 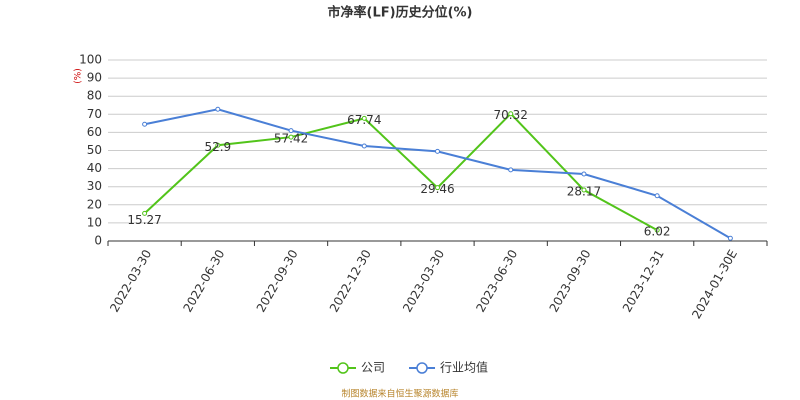 What do you see at coordinates (277, 280) in the screenshot?
I see `x-tick-label: 2022-09-30` at bounding box center [277, 280].